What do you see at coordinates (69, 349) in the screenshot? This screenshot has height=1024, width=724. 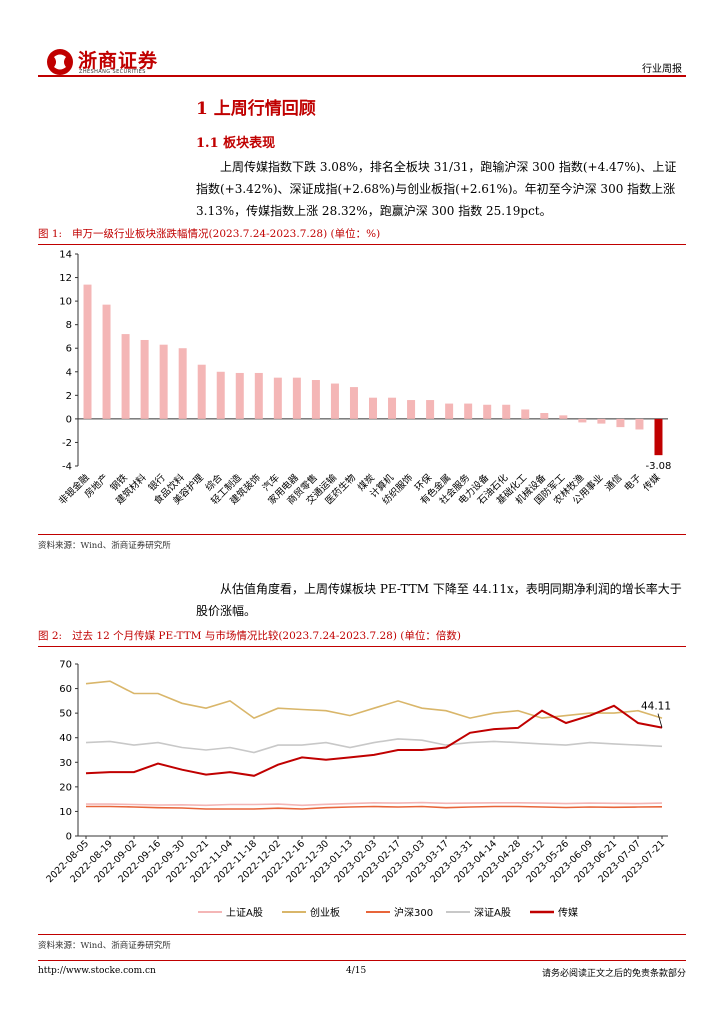 I see `y-tick-label: 6` at bounding box center [69, 349].